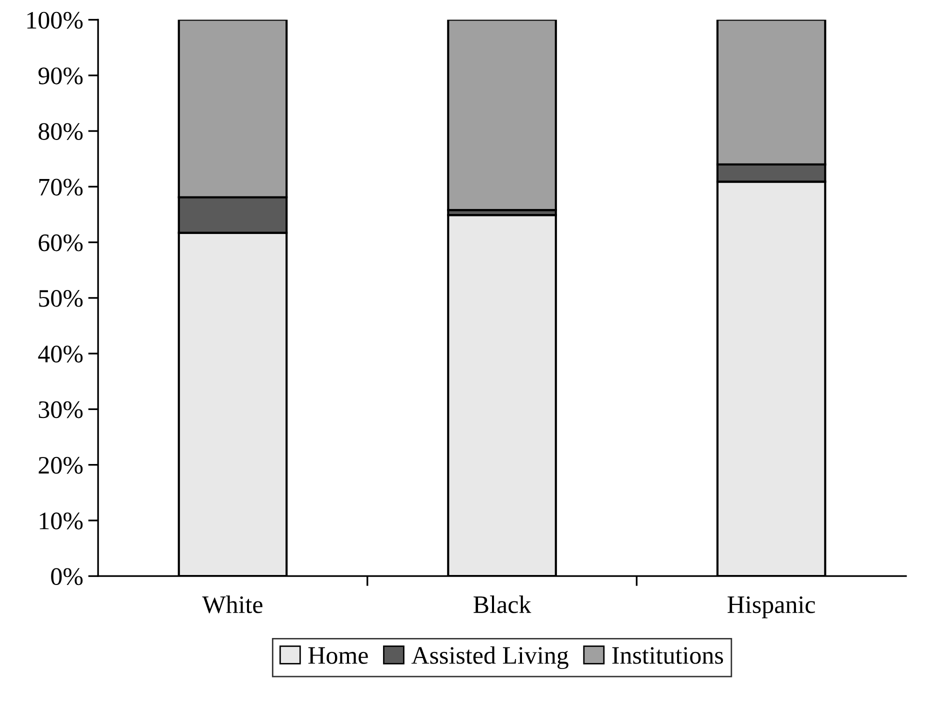 This screenshot has width=934, height=706. What do you see at coordinates (55, 20) in the screenshot?
I see `y-tick-label: 100%` at bounding box center [55, 20].